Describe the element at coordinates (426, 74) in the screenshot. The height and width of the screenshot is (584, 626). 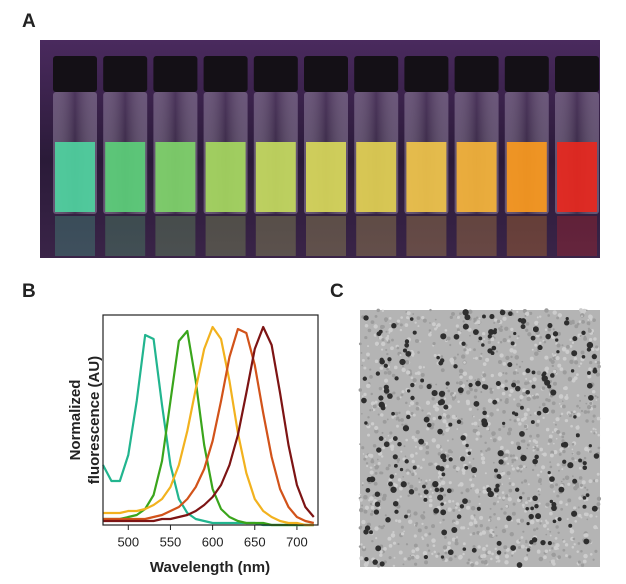
I see `vial-cap` at that location.